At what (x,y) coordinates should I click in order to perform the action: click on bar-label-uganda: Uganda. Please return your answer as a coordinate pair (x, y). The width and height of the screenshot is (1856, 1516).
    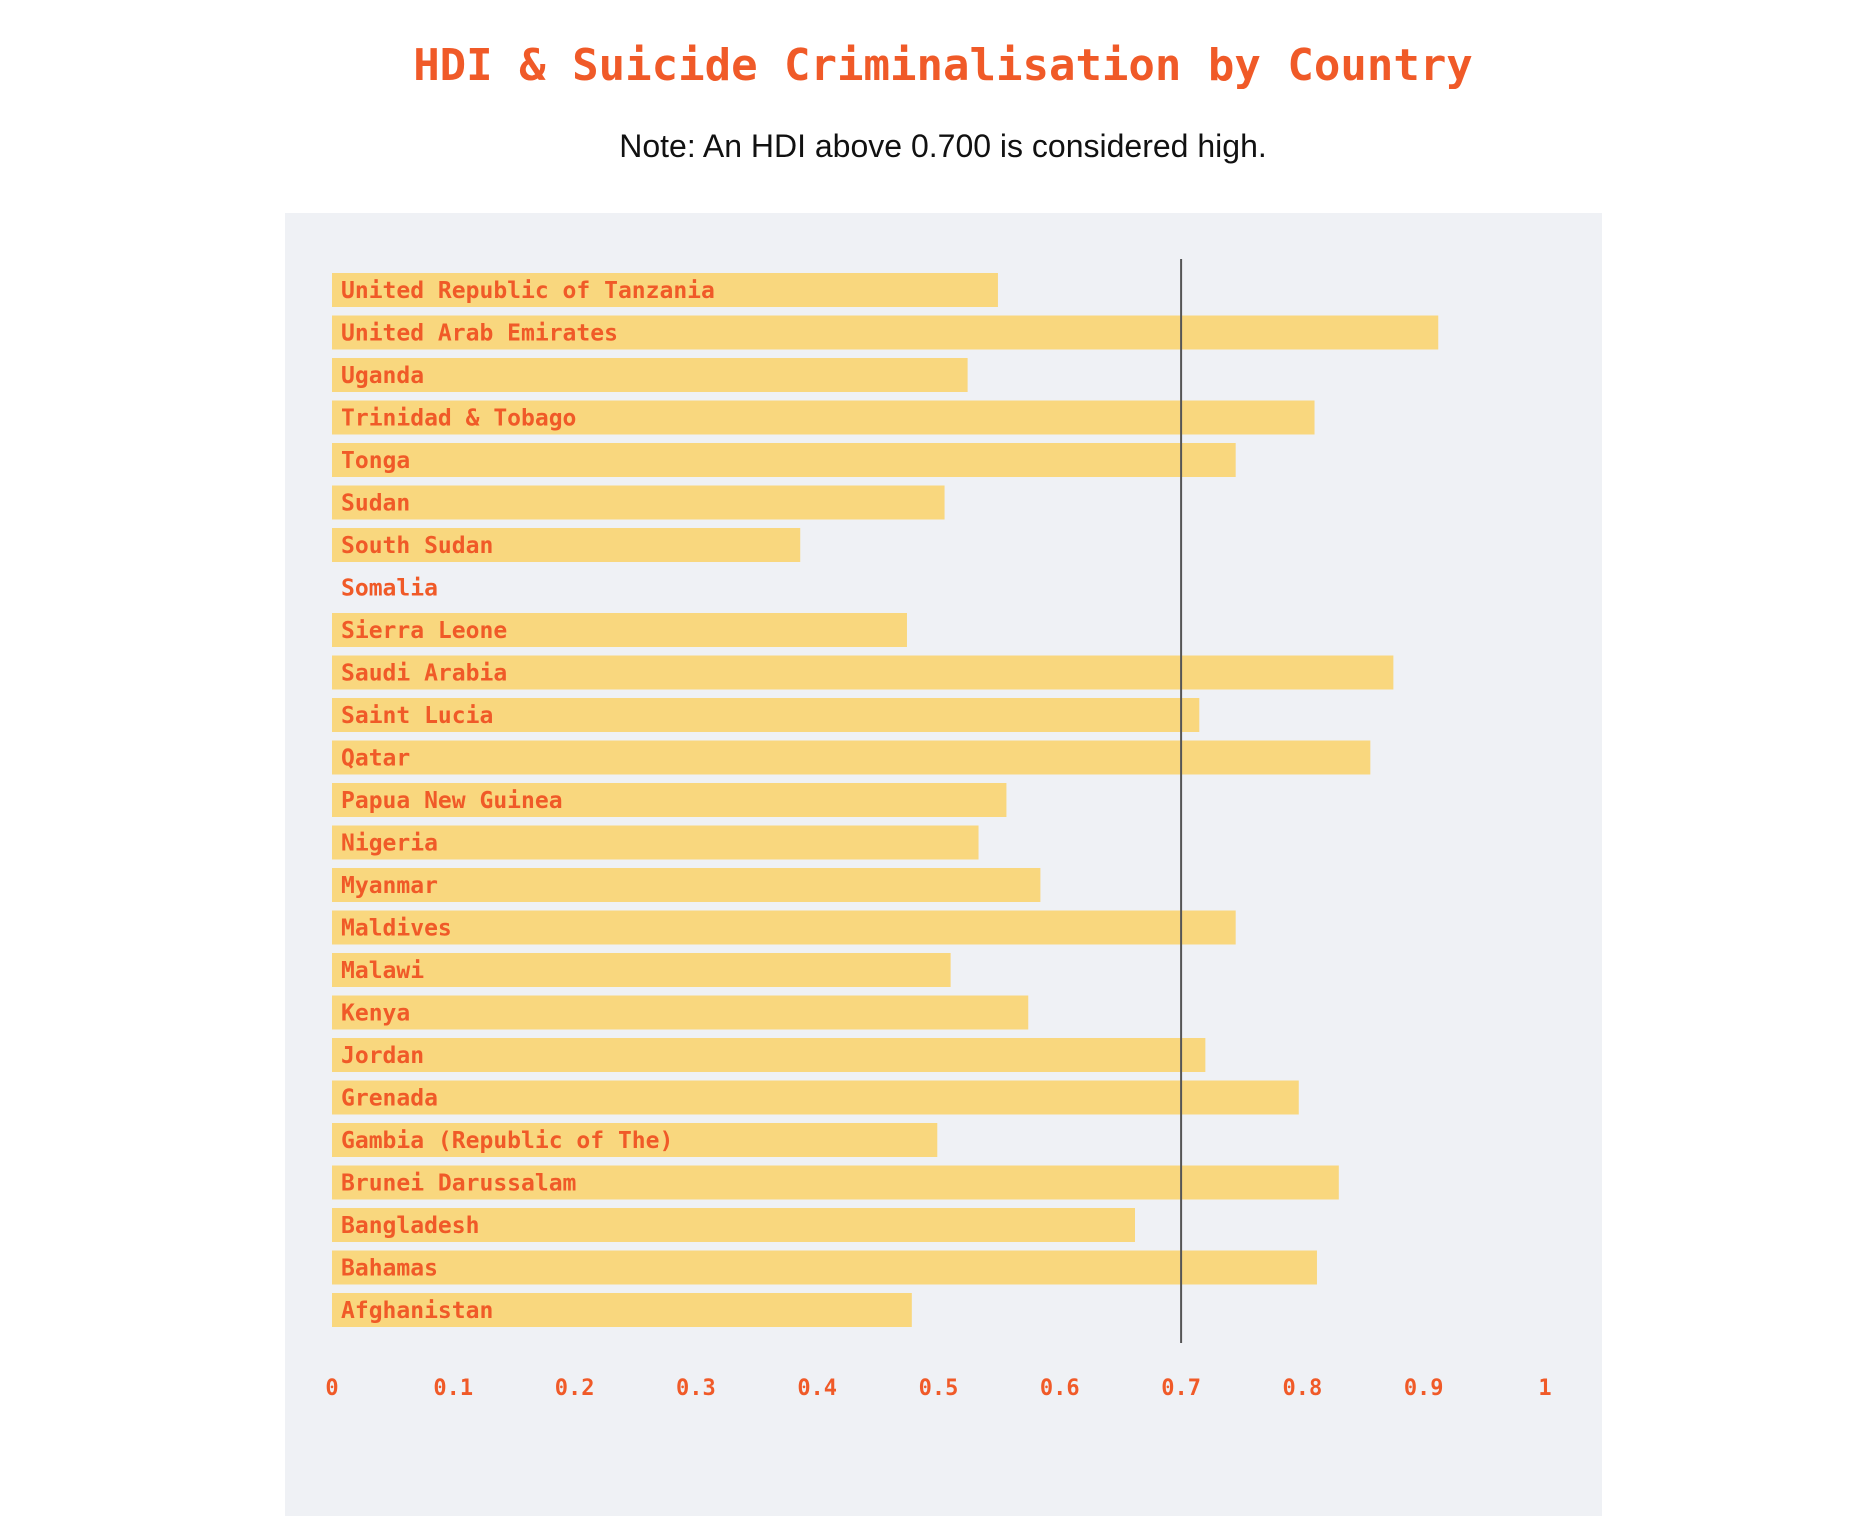
    Looking at the image, I should click on (382, 376).